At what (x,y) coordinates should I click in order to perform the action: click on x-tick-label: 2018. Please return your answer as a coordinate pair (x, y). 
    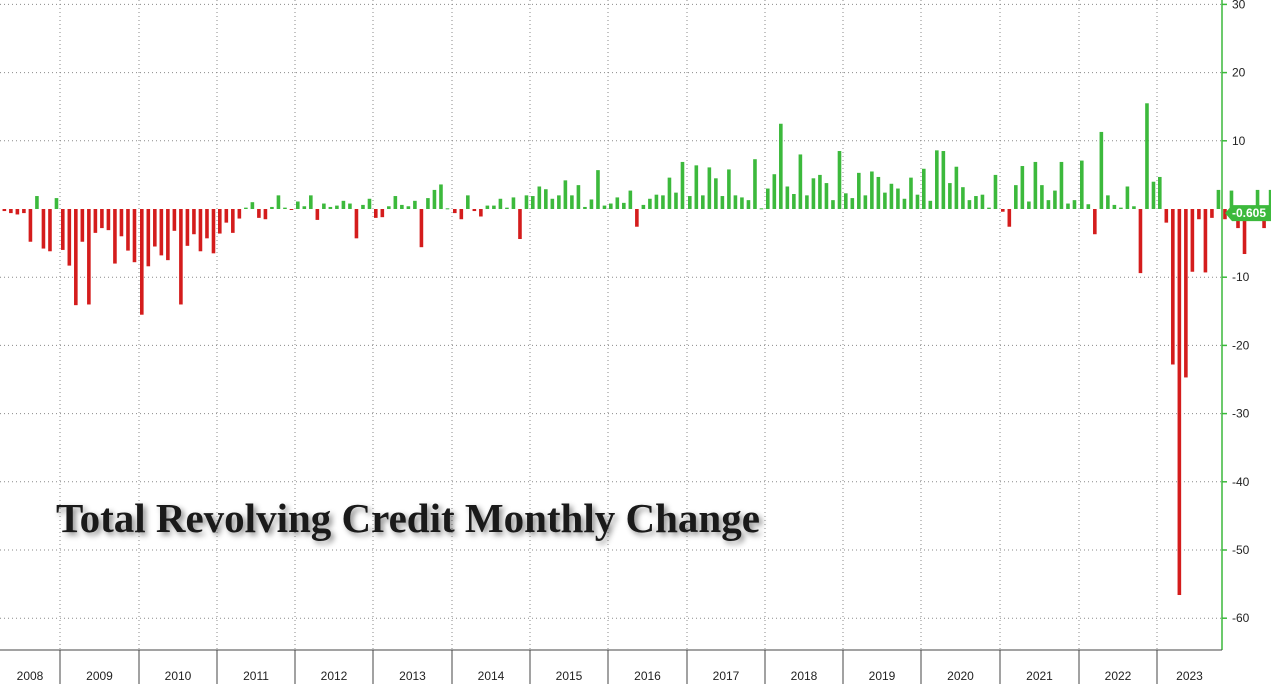
    Looking at the image, I should click on (804, 676).